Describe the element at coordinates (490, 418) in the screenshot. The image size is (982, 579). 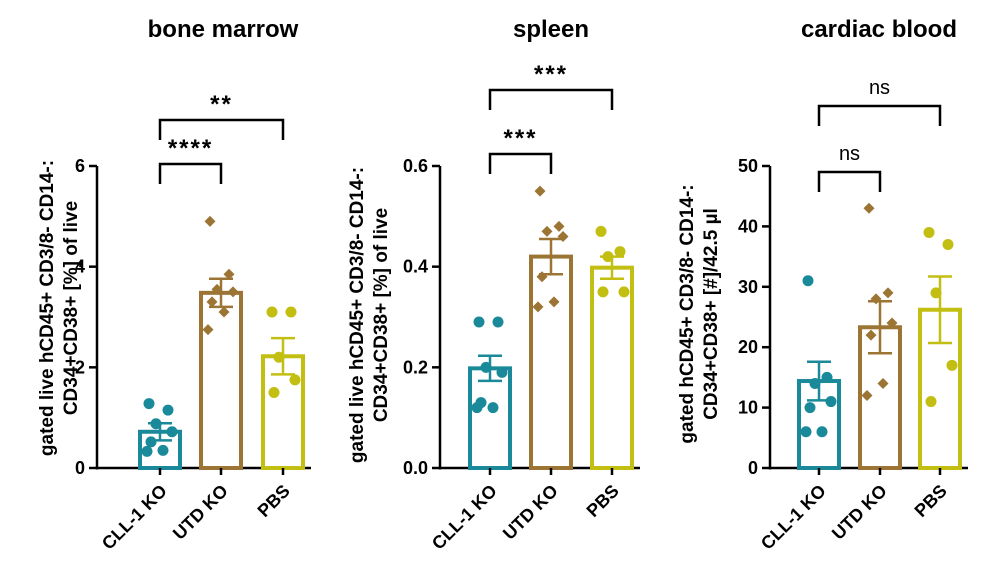
I see `bar-cll-1-ko` at that location.